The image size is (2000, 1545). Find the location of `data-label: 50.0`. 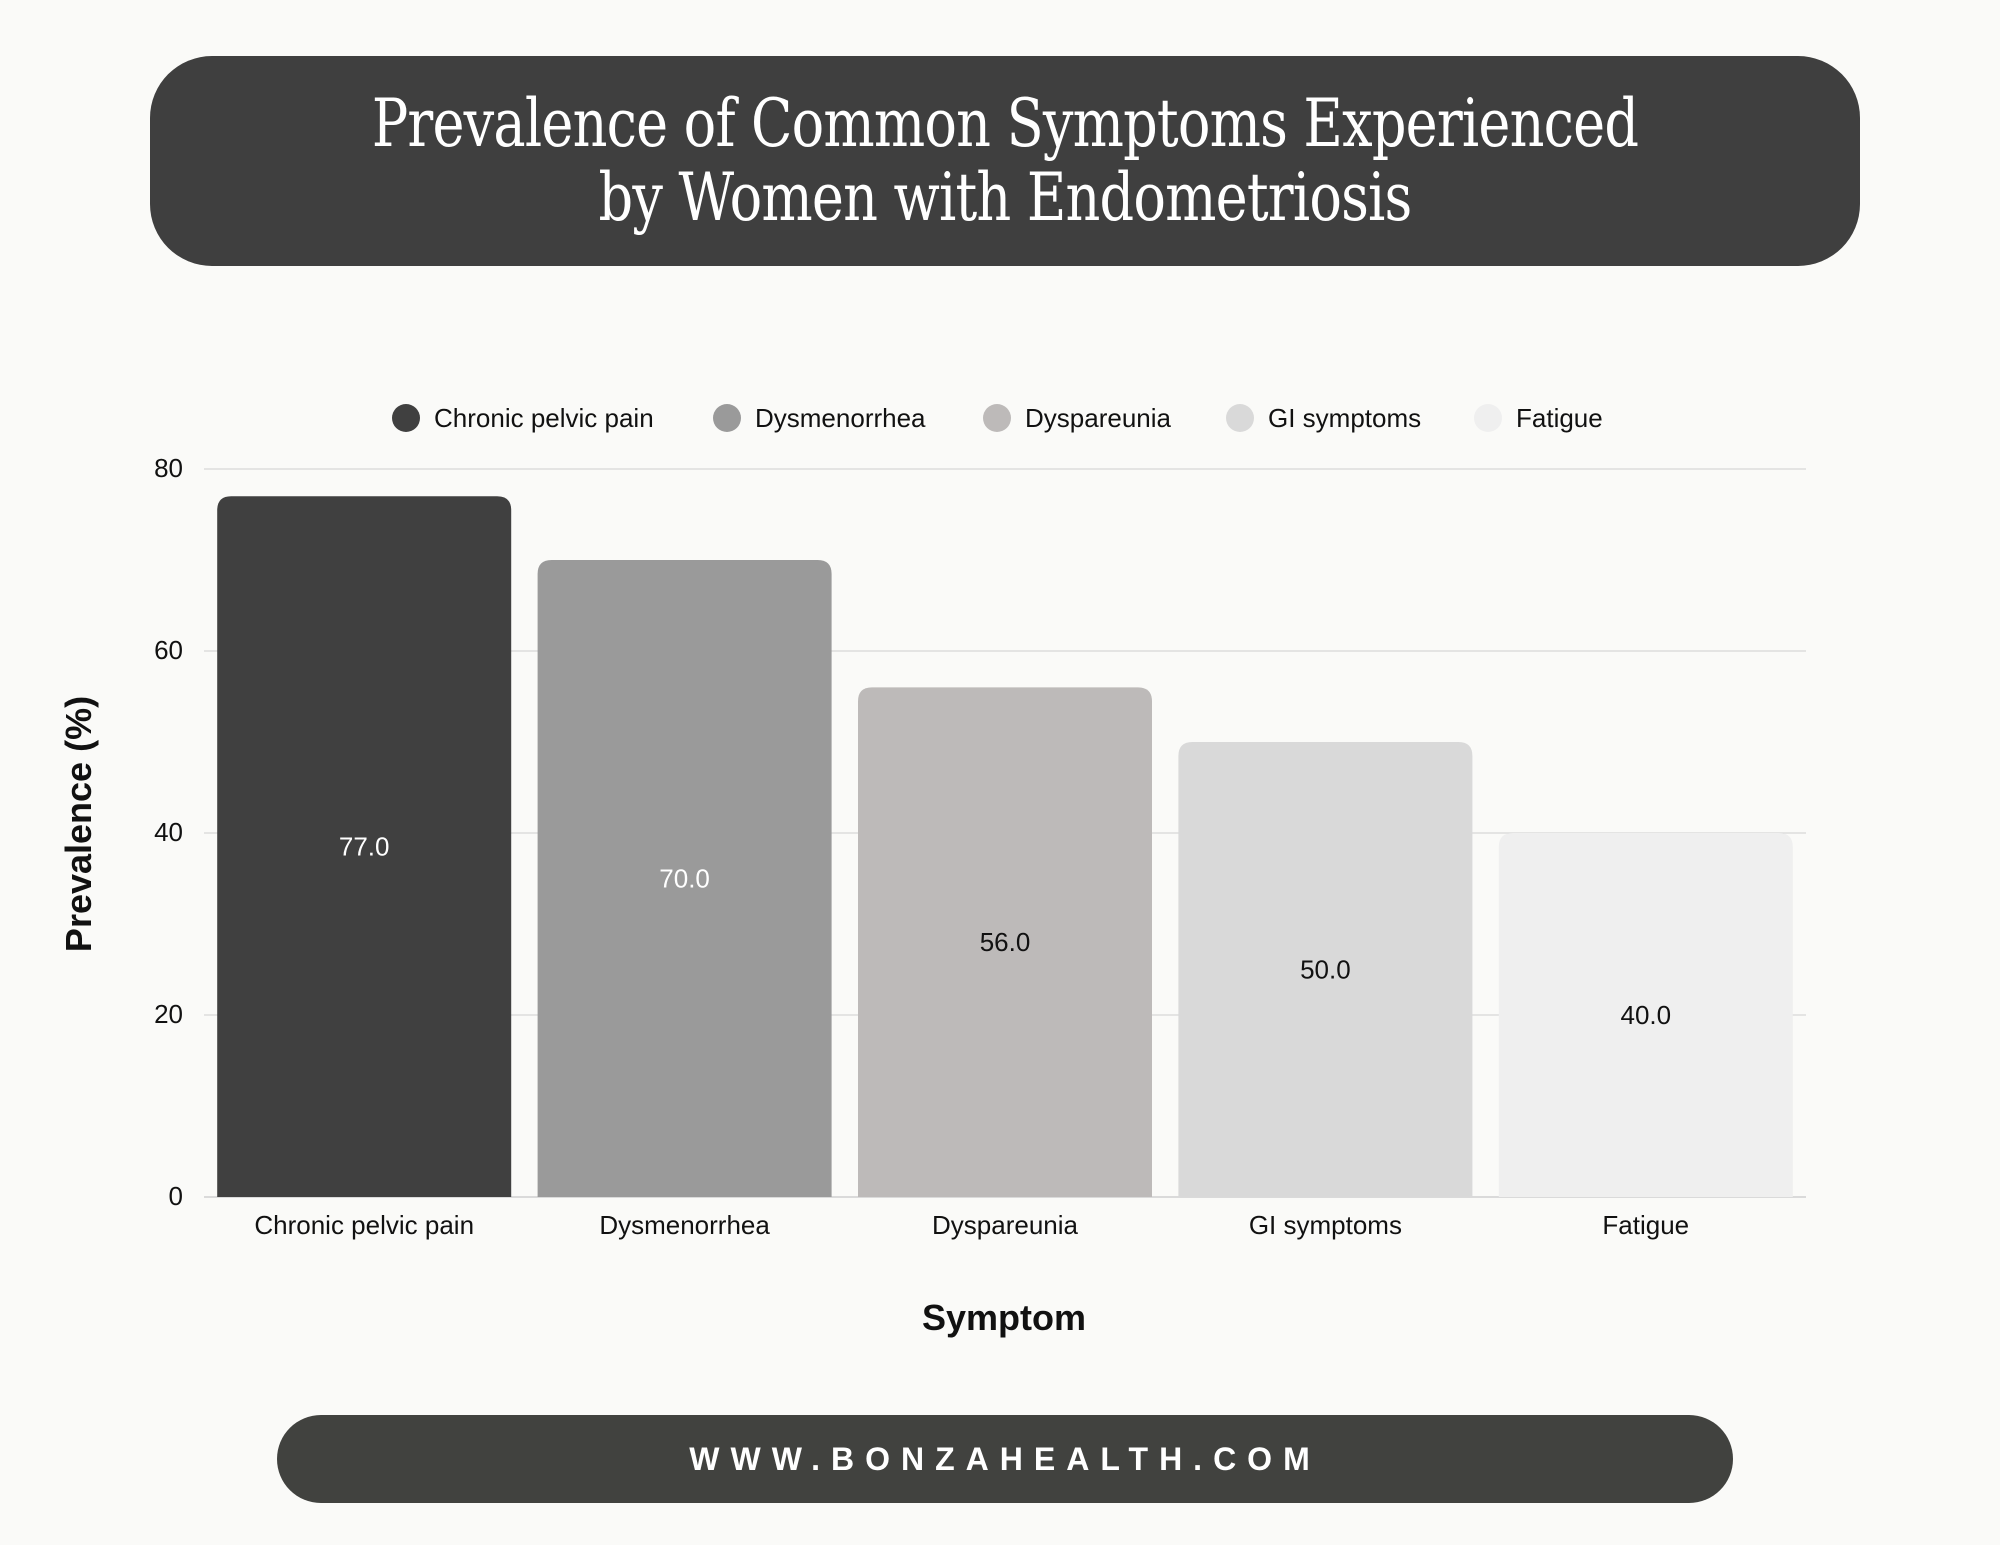

data-label: 50.0 is located at coordinates (1325, 970).